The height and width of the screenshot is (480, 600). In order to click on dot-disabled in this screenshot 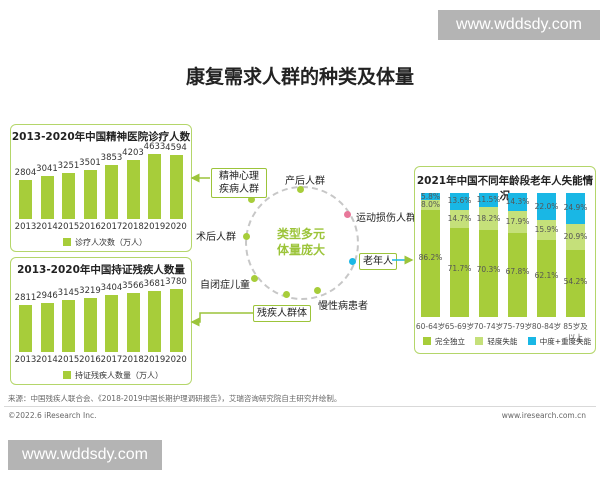, I will do `click(286, 294)`.